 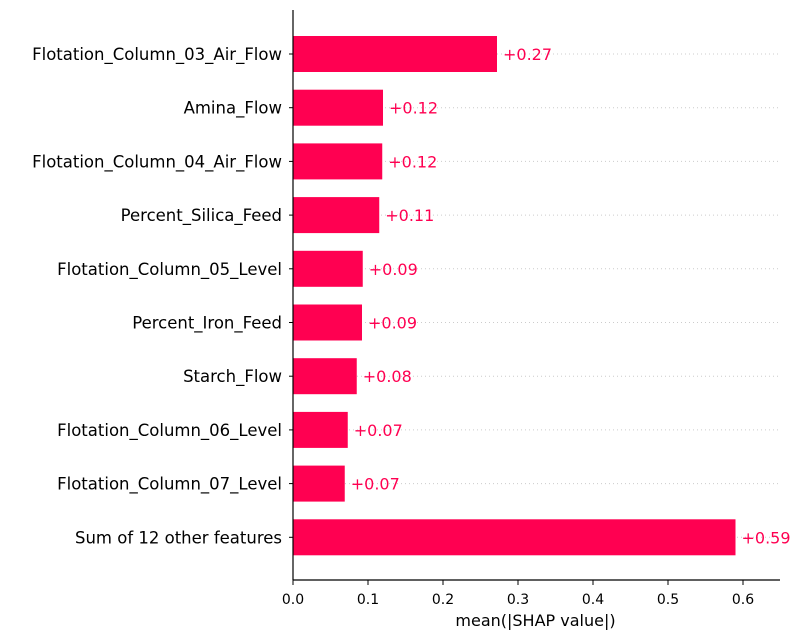 I want to click on bar-value-label: +0.08, so click(x=387, y=376).